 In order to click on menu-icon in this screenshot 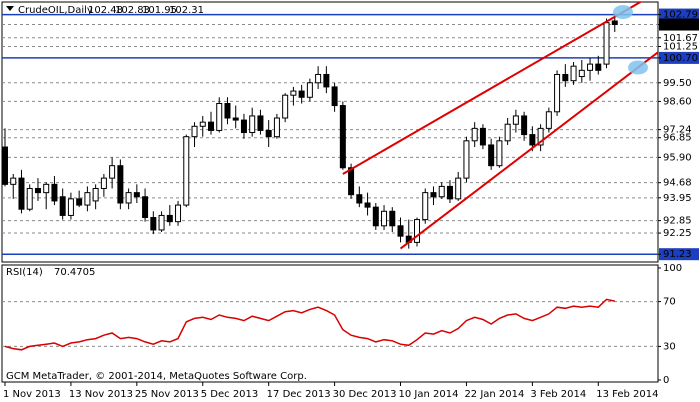, I will do `click(10, 8)`.